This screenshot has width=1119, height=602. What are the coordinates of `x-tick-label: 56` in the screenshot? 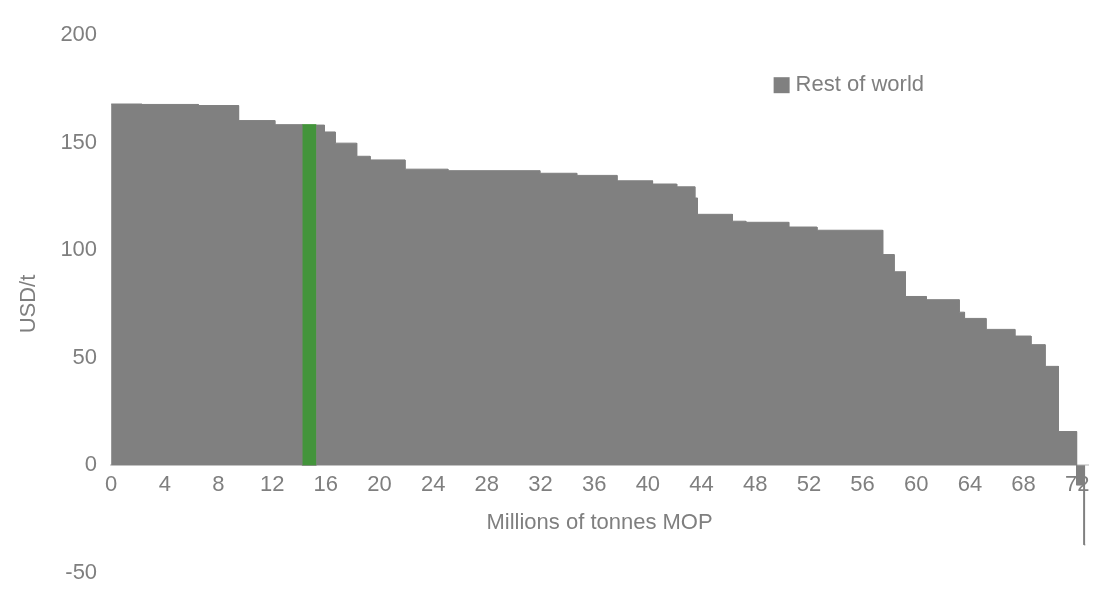 It's located at (862, 483).